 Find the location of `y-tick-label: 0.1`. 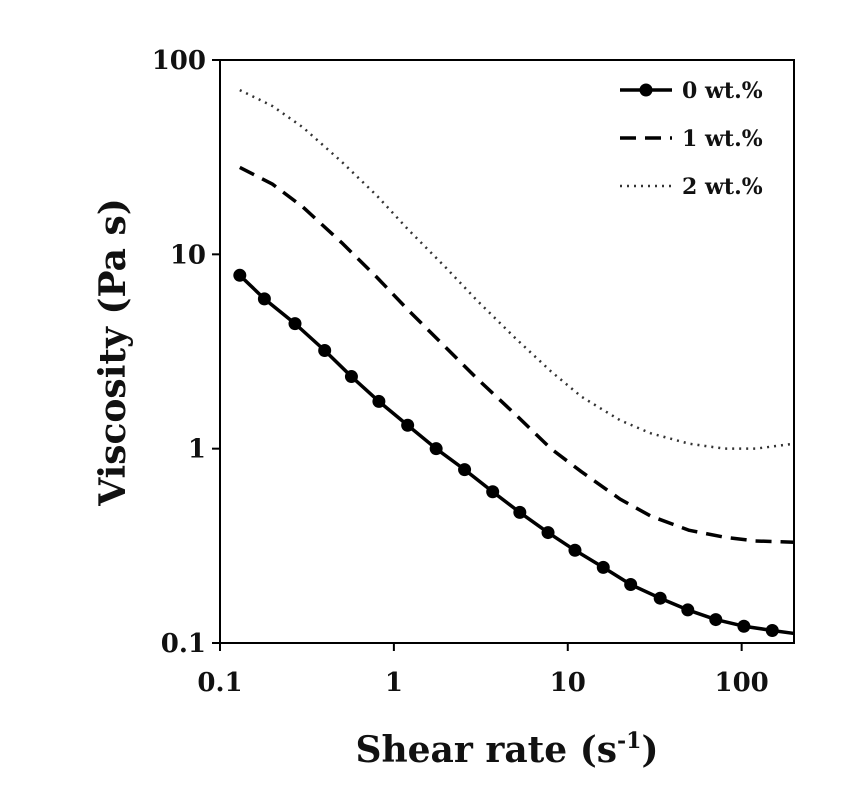

y-tick-label: 0.1 is located at coordinates (183, 644).